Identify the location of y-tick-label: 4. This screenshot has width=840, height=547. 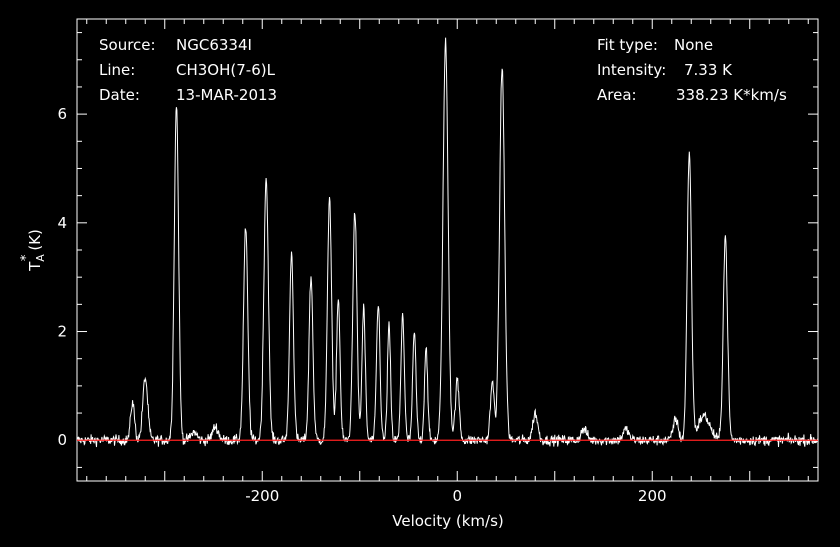
(62, 223).